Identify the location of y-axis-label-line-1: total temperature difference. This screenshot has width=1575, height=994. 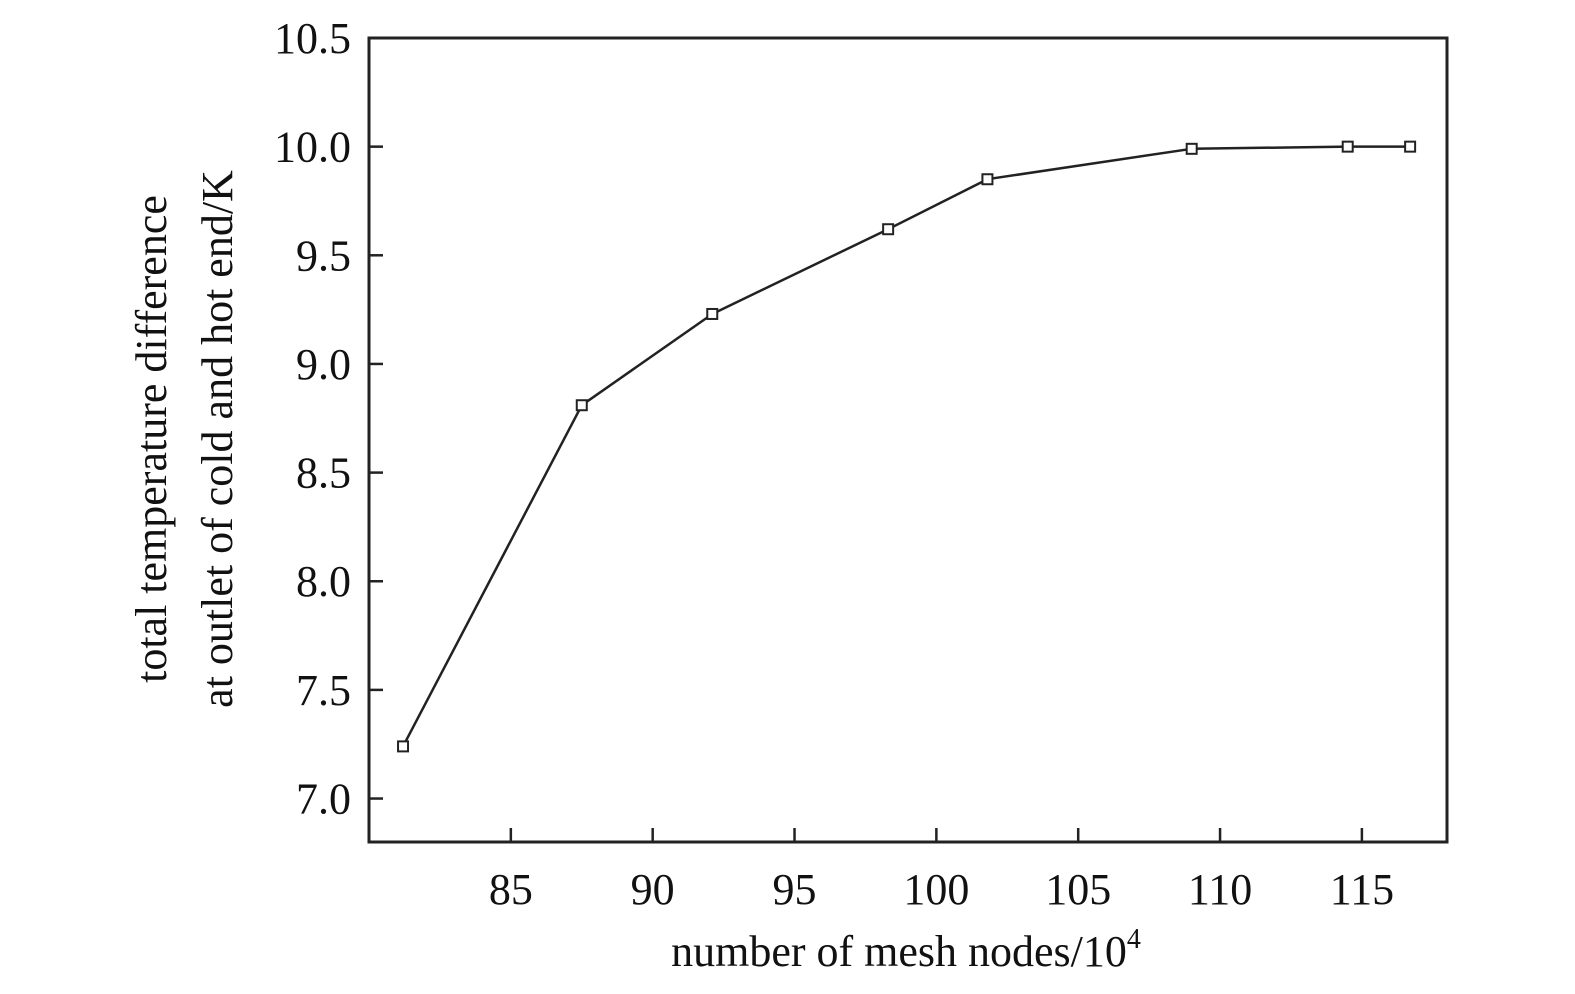
(151, 439).